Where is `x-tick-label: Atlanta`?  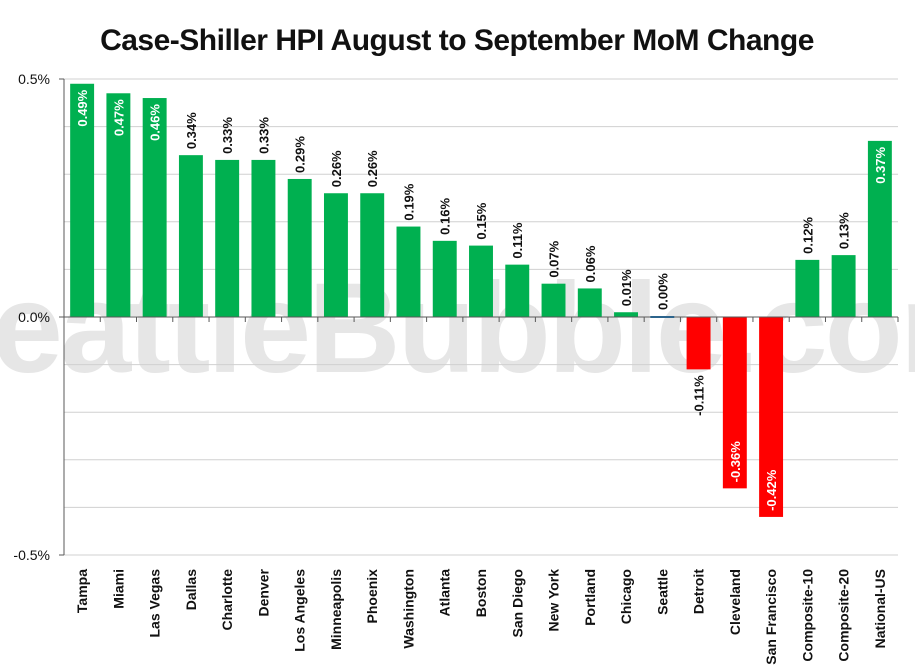
x-tick-label: Atlanta is located at coordinates (445, 593).